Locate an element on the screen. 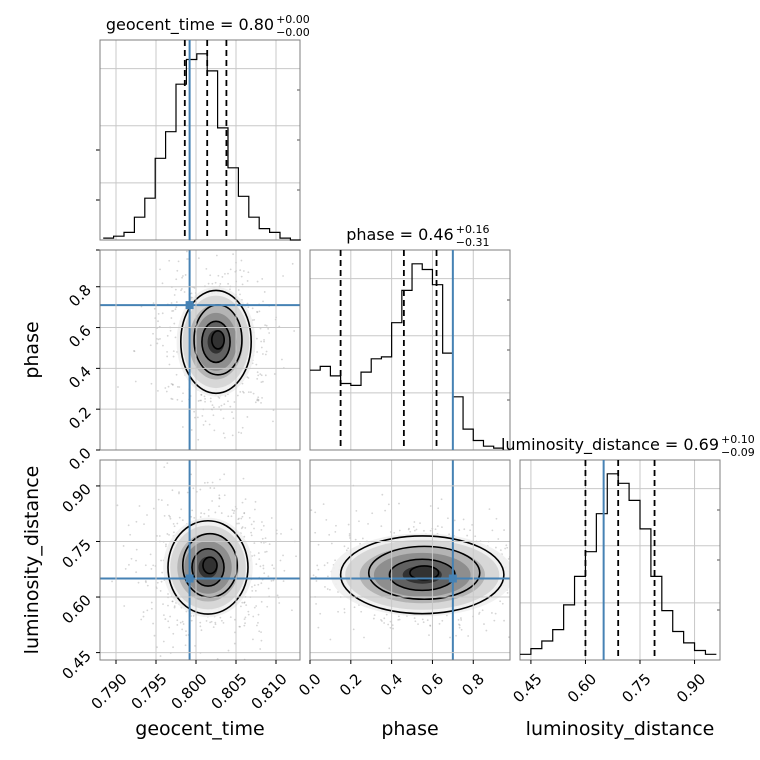 The image size is (760, 760). x-axis-label-phase: phase is located at coordinates (409, 729).